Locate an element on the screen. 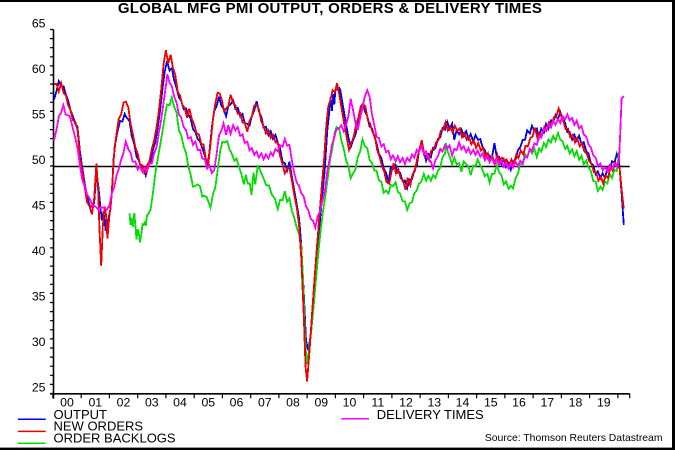 The width and height of the screenshot is (675, 450). svg-text: 55 is located at coordinates (39, 115).